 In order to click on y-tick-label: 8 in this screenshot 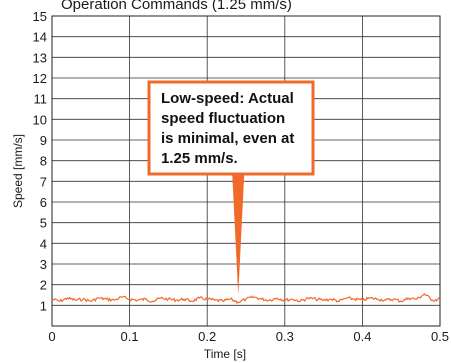, I will do `click(43, 161)`.